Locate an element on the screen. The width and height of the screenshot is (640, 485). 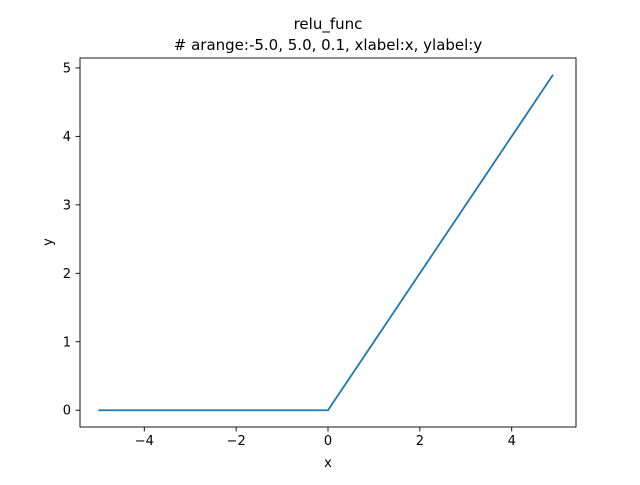
x-tick-label: −2 is located at coordinates (236, 441).